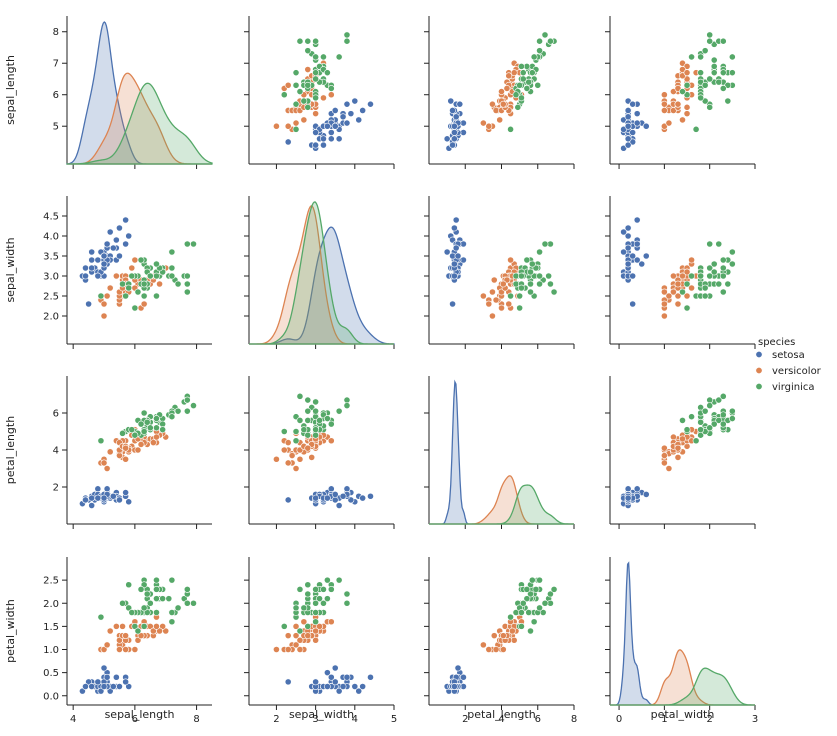 This screenshot has height=736, width=837. I want to click on x-tick-label: 4, so click(501, 719).